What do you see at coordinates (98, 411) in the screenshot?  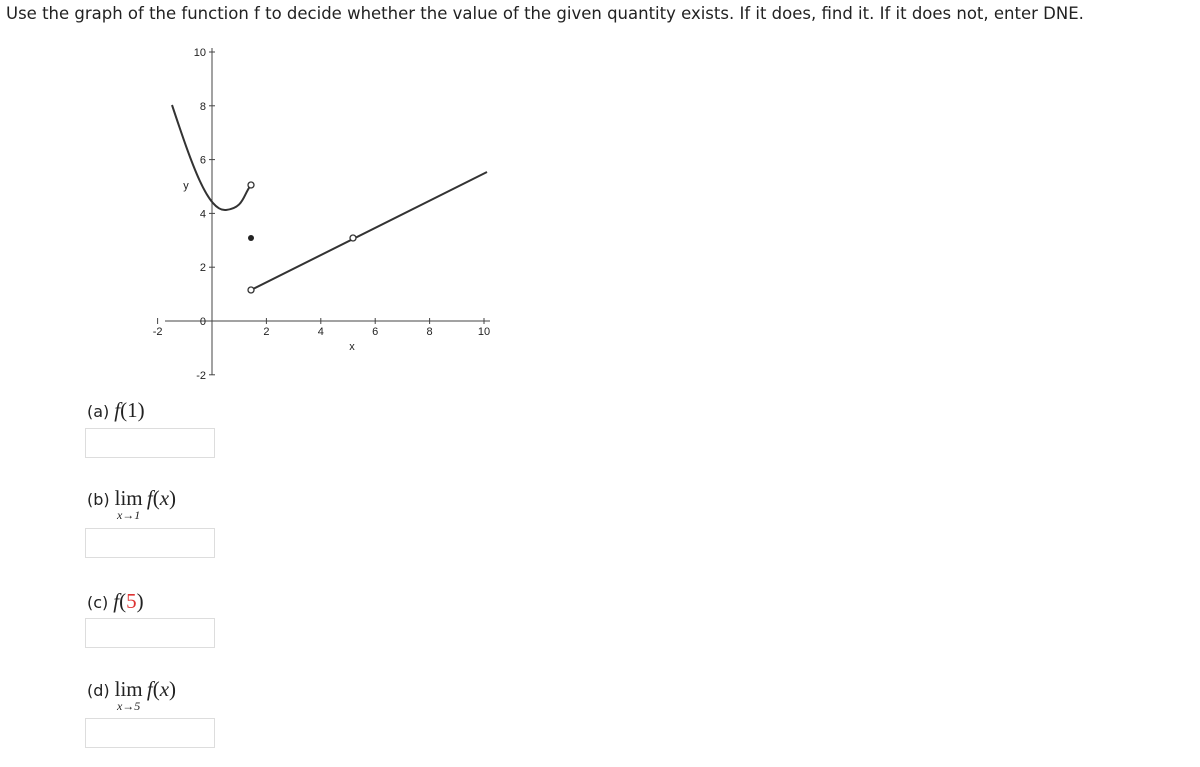 I see `question-label: (a)` at bounding box center [98, 411].